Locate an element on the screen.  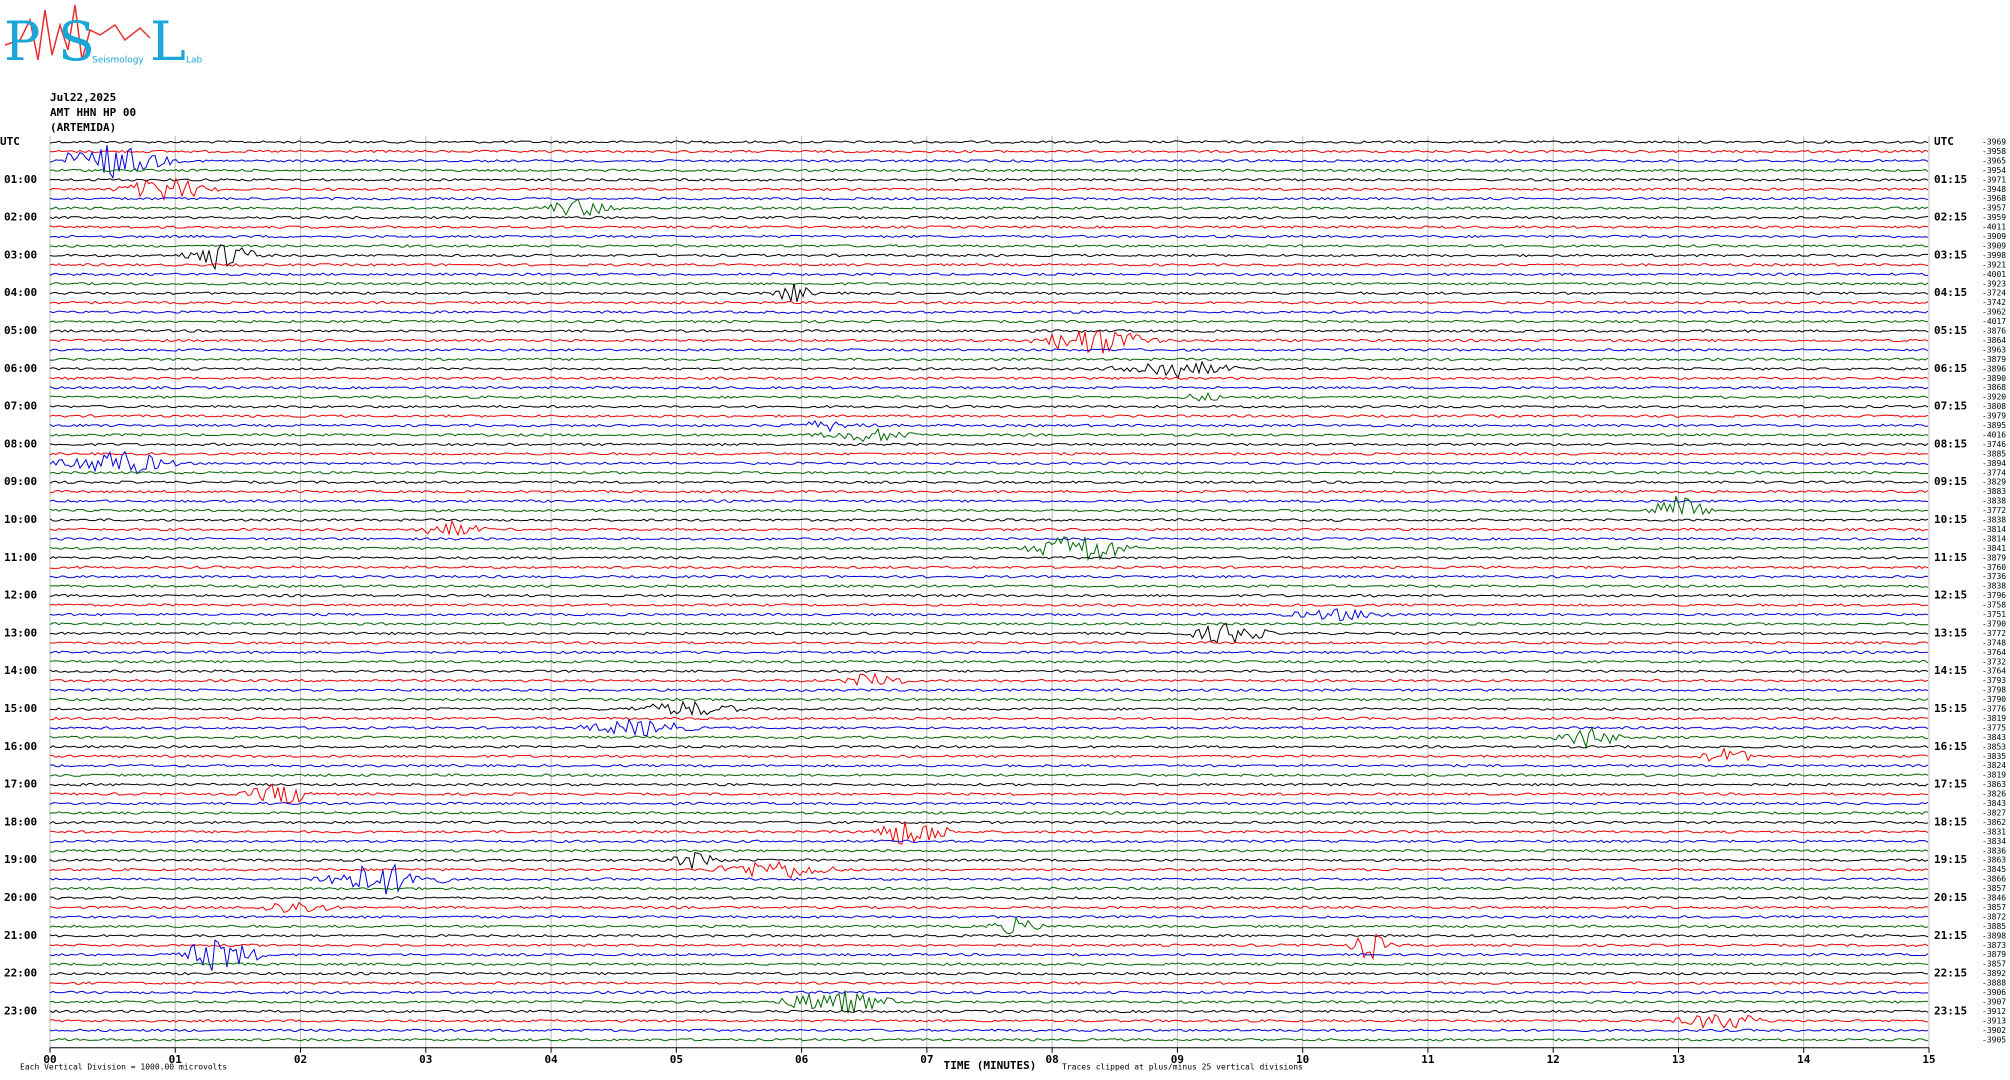
left-hour-label: 15:00 is located at coordinates (20, 708).